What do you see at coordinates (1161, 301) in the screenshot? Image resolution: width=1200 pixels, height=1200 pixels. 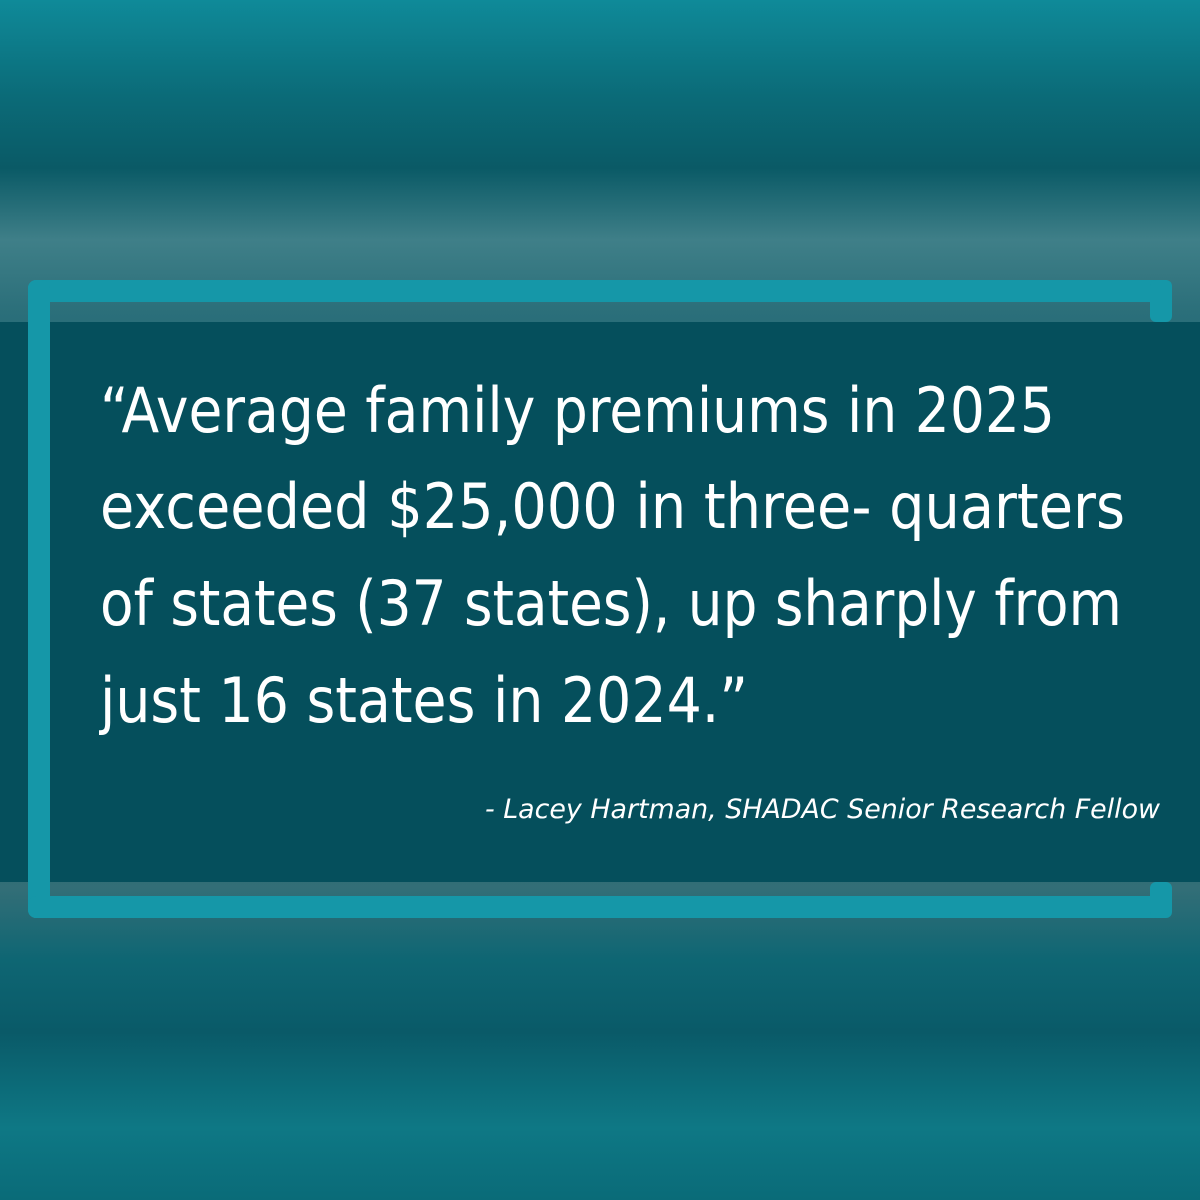 I see `frame-right-top` at bounding box center [1161, 301].